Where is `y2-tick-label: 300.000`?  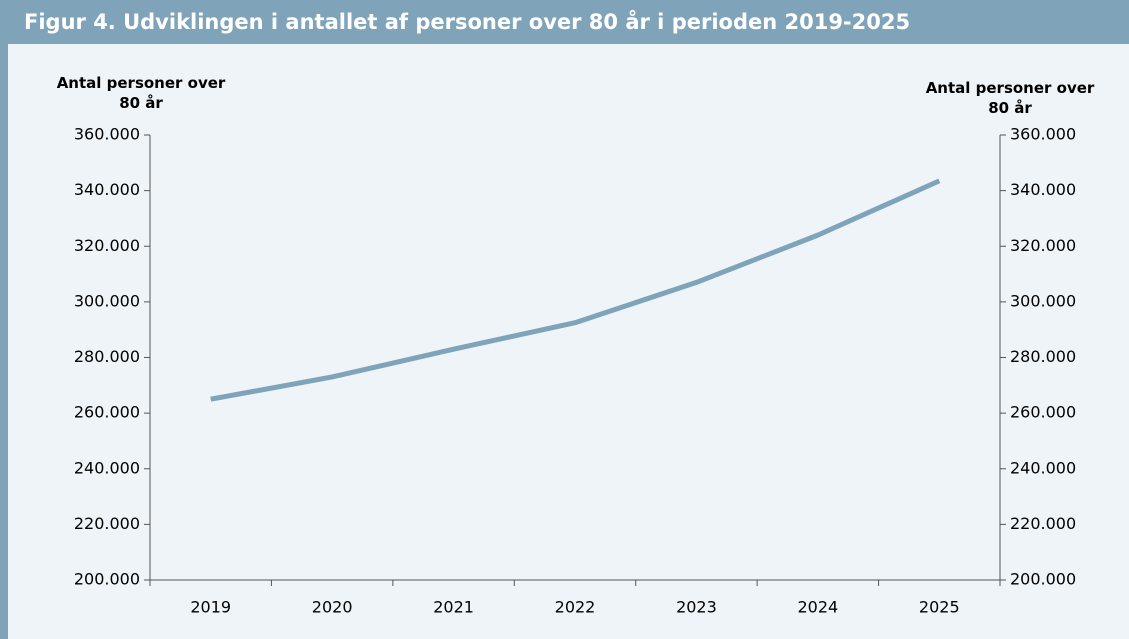
y2-tick-label: 300.000 is located at coordinates (1043, 300).